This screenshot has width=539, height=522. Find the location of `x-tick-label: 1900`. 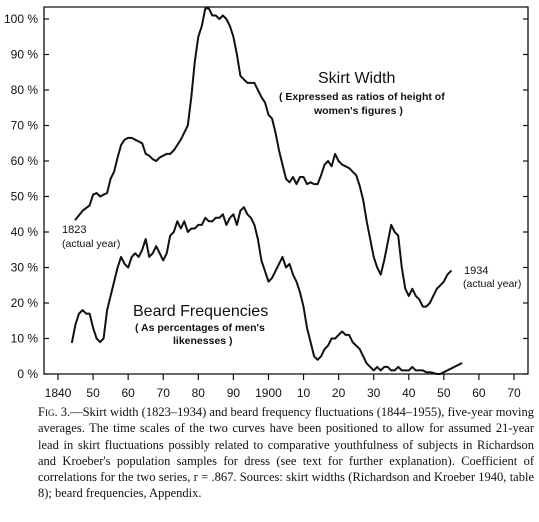

x-tick-label: 1900 is located at coordinates (268, 393).